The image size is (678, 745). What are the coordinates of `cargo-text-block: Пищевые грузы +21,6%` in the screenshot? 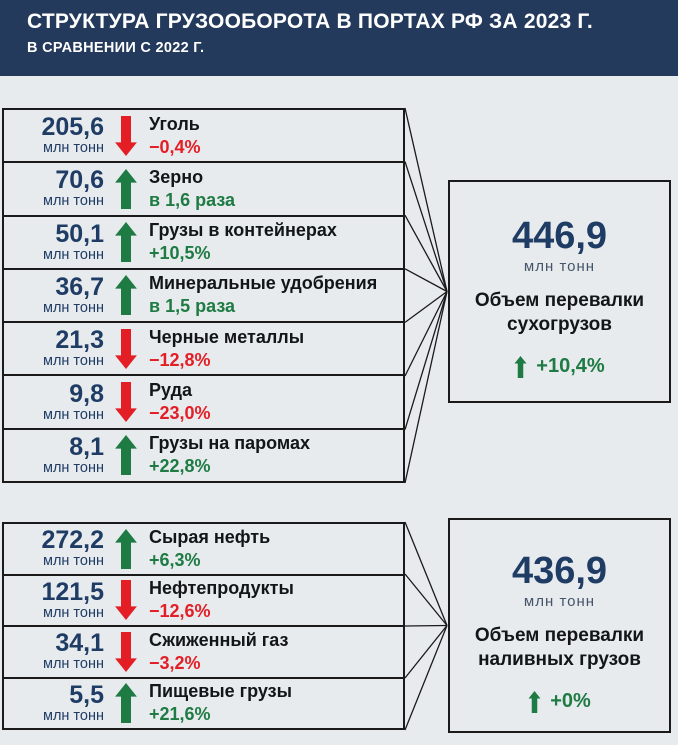 It's located at (274, 704).